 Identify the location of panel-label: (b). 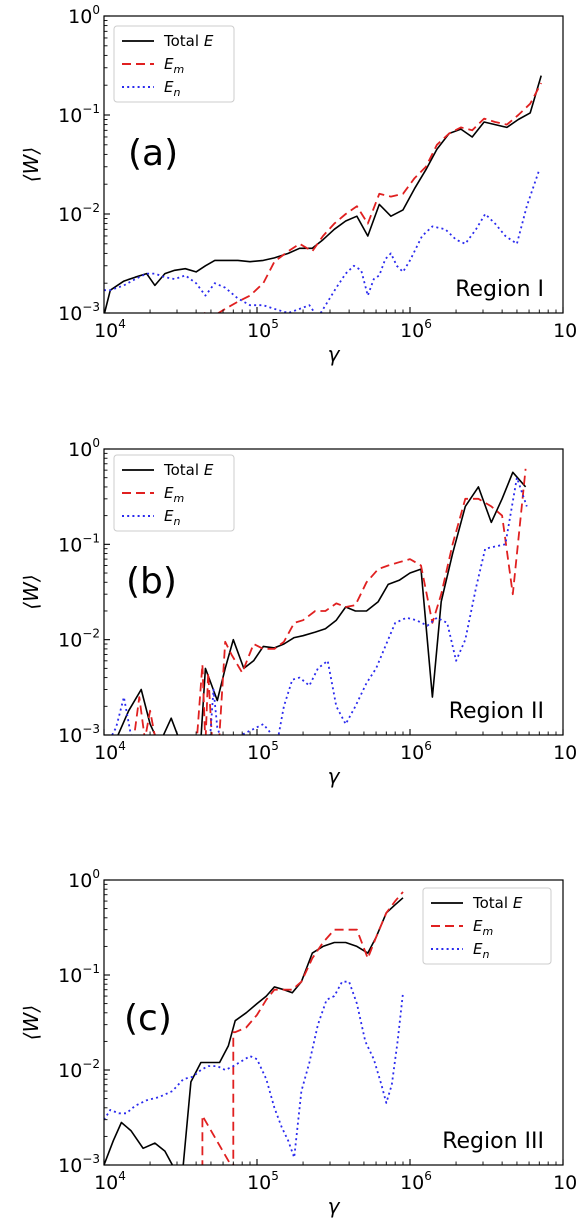
(151, 581).